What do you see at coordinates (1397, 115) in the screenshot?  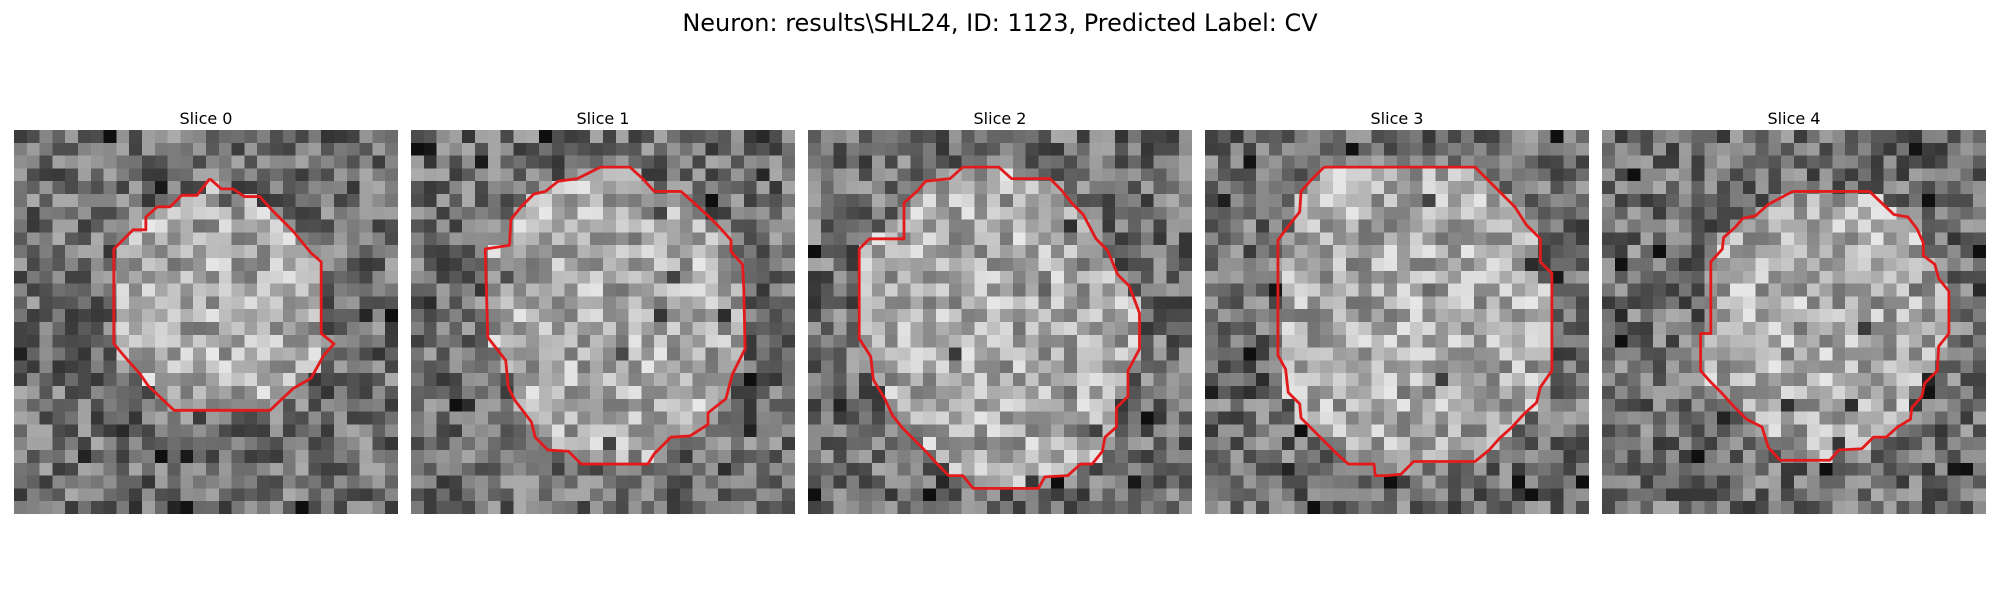 I see `slice-title-3: Slice 3` at bounding box center [1397, 115].